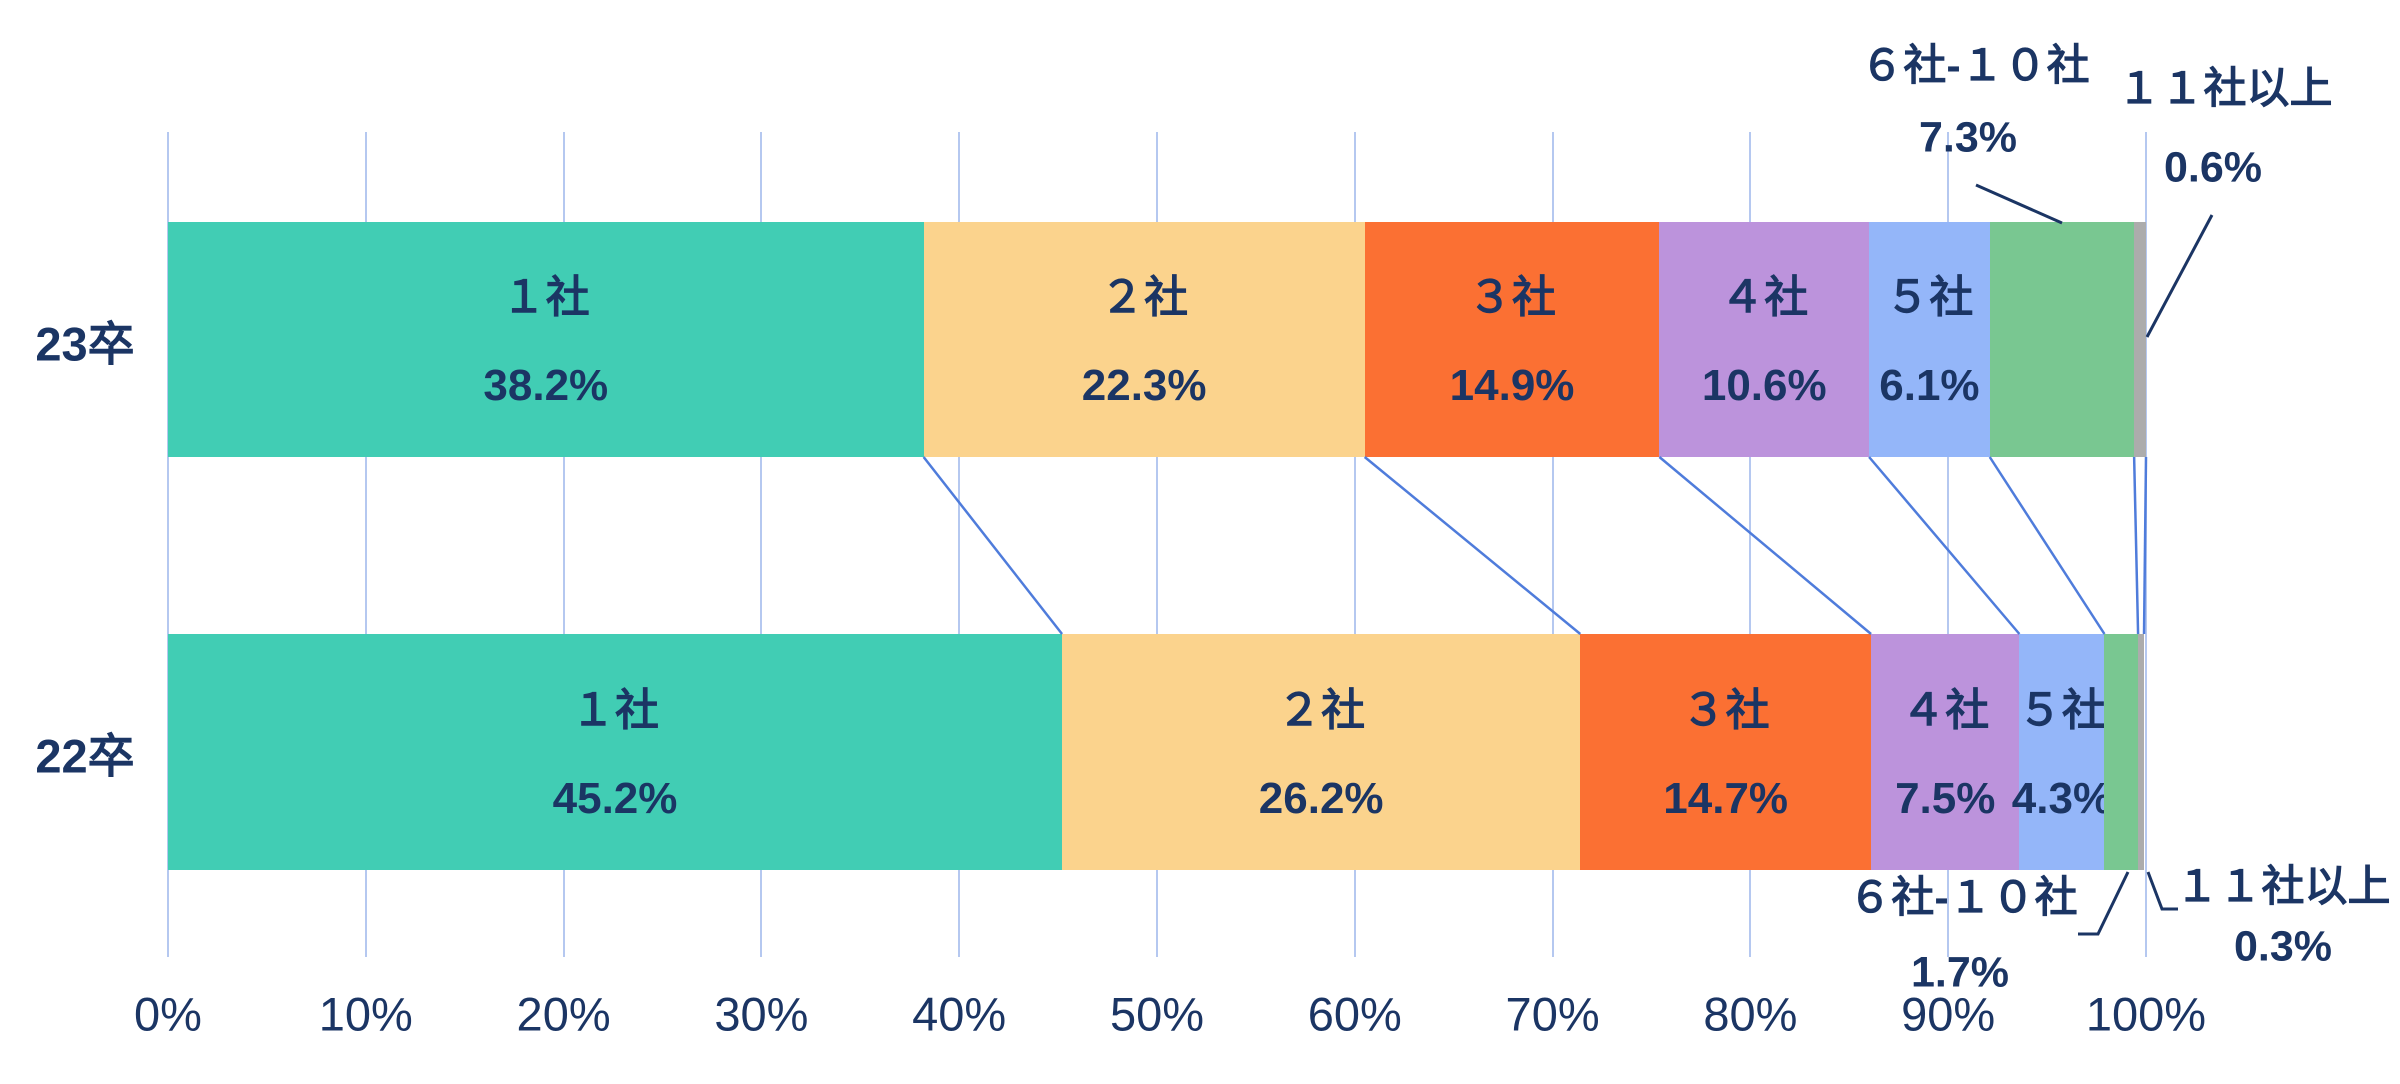 Image resolution: width=2400 pixels, height=1084 pixels. I want to click on x-axis-tick-label: 100%, so click(2146, 1014).